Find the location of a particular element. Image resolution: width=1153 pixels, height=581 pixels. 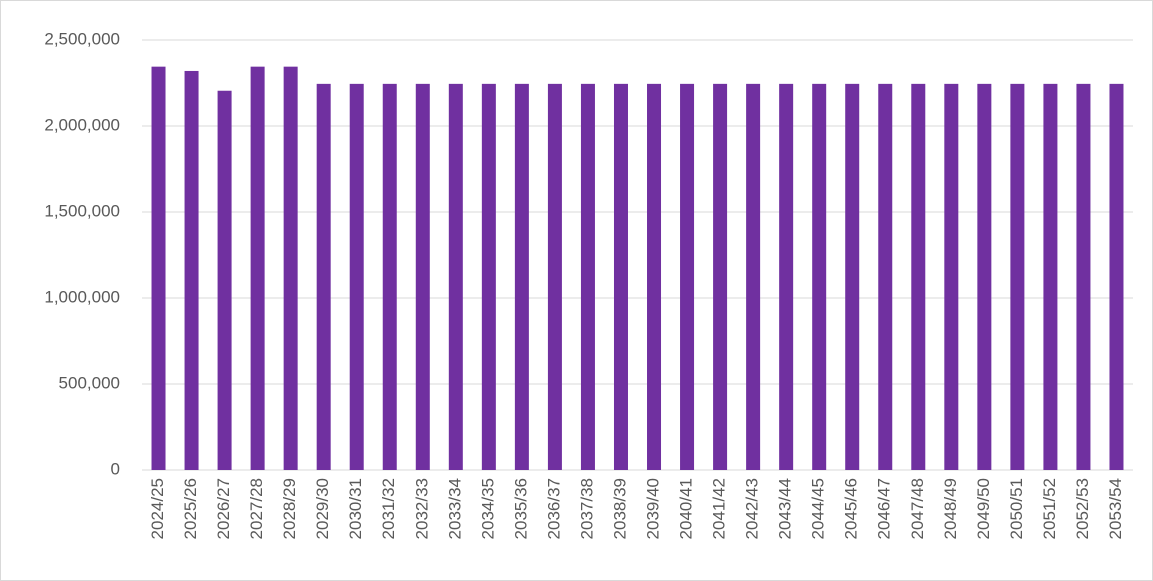

x-tick-label: 2044/45 is located at coordinates (818, 508).